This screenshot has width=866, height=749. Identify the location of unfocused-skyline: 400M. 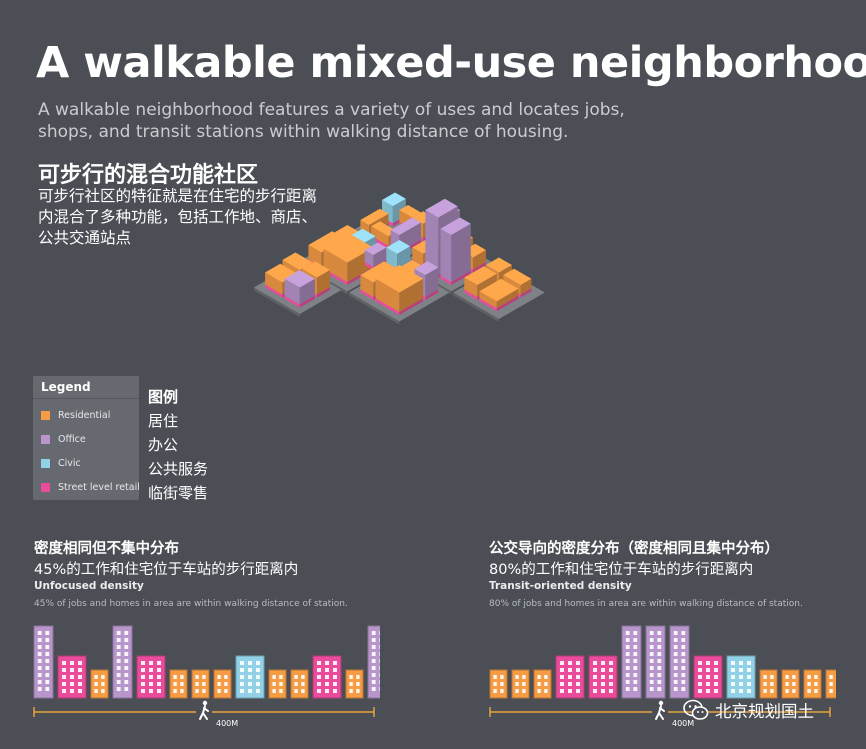
(206, 676).